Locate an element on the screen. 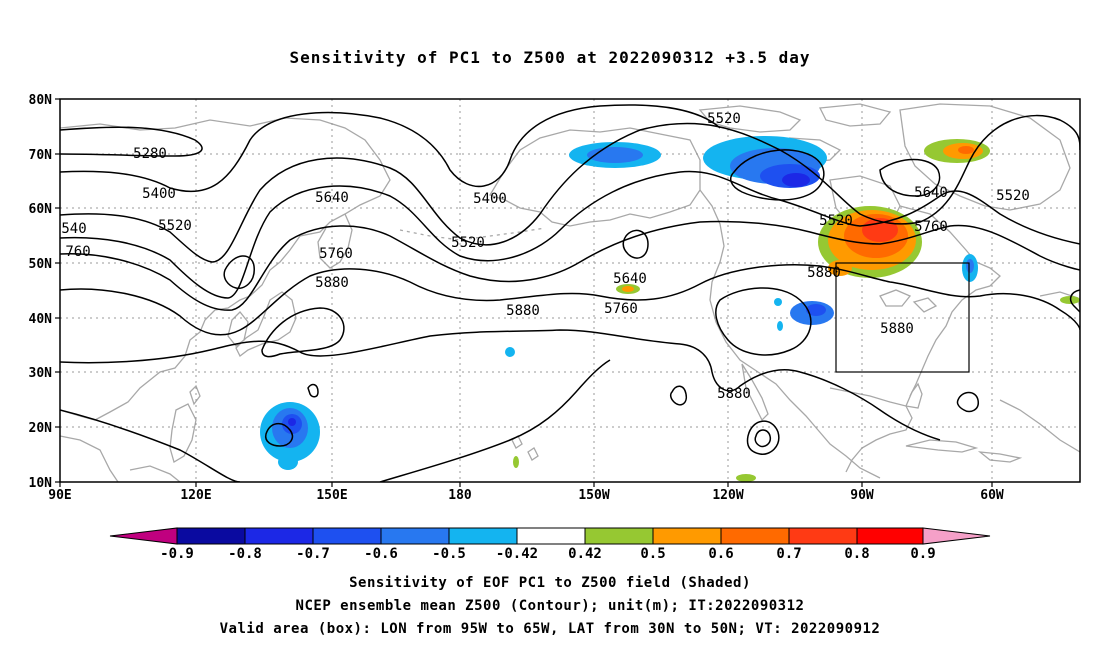  longitude-labels: 90E 120E 150E 180 150W 120W 90W 60W is located at coordinates (526, 495).